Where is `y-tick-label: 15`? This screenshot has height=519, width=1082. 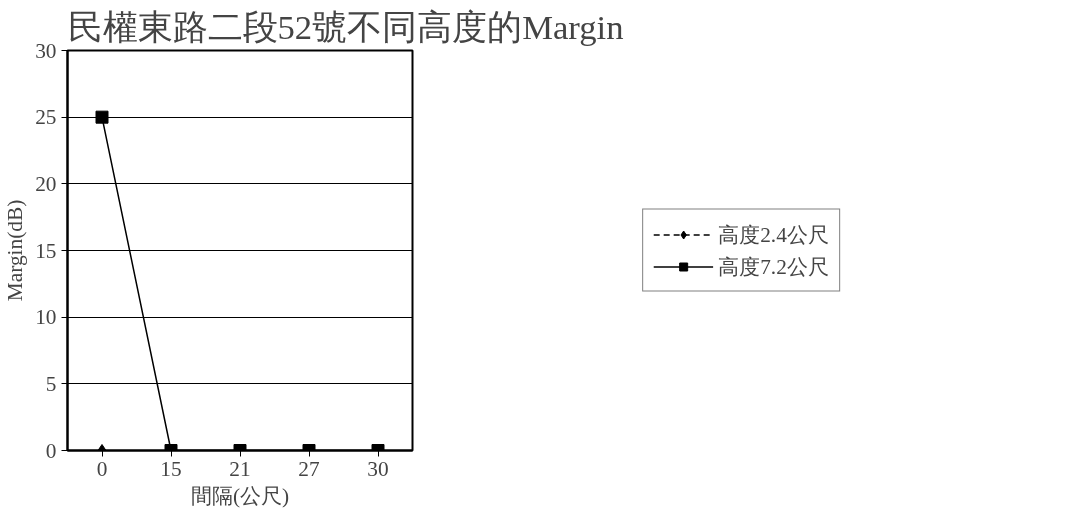 y-tick-label: 15 is located at coordinates (46, 250).